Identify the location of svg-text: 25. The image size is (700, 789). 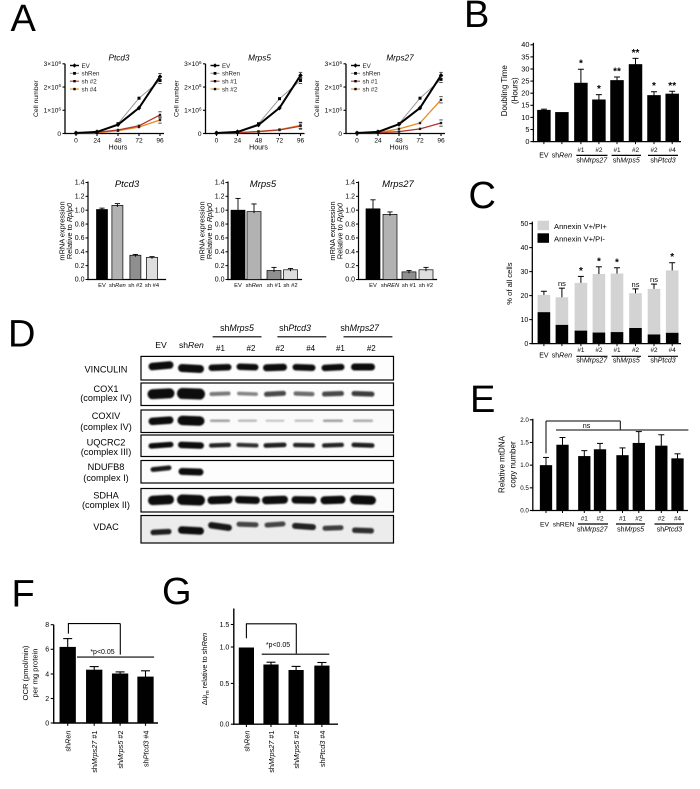
(525, 81).